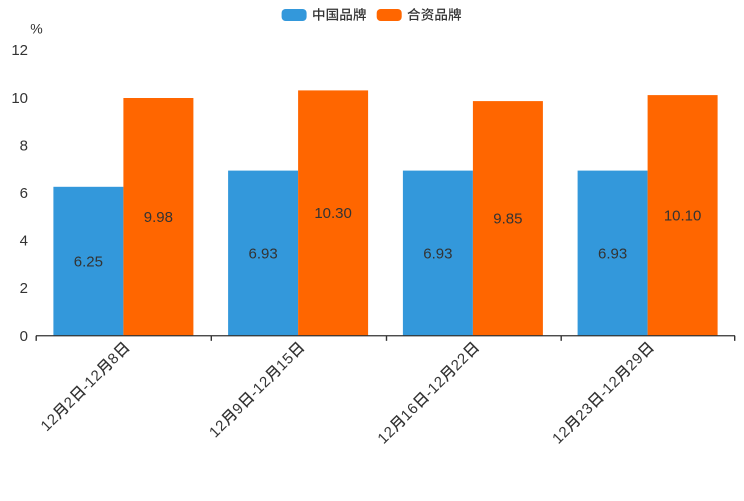 This screenshot has height=501, width=744. I want to click on svg-text: 10.30, so click(333, 213).